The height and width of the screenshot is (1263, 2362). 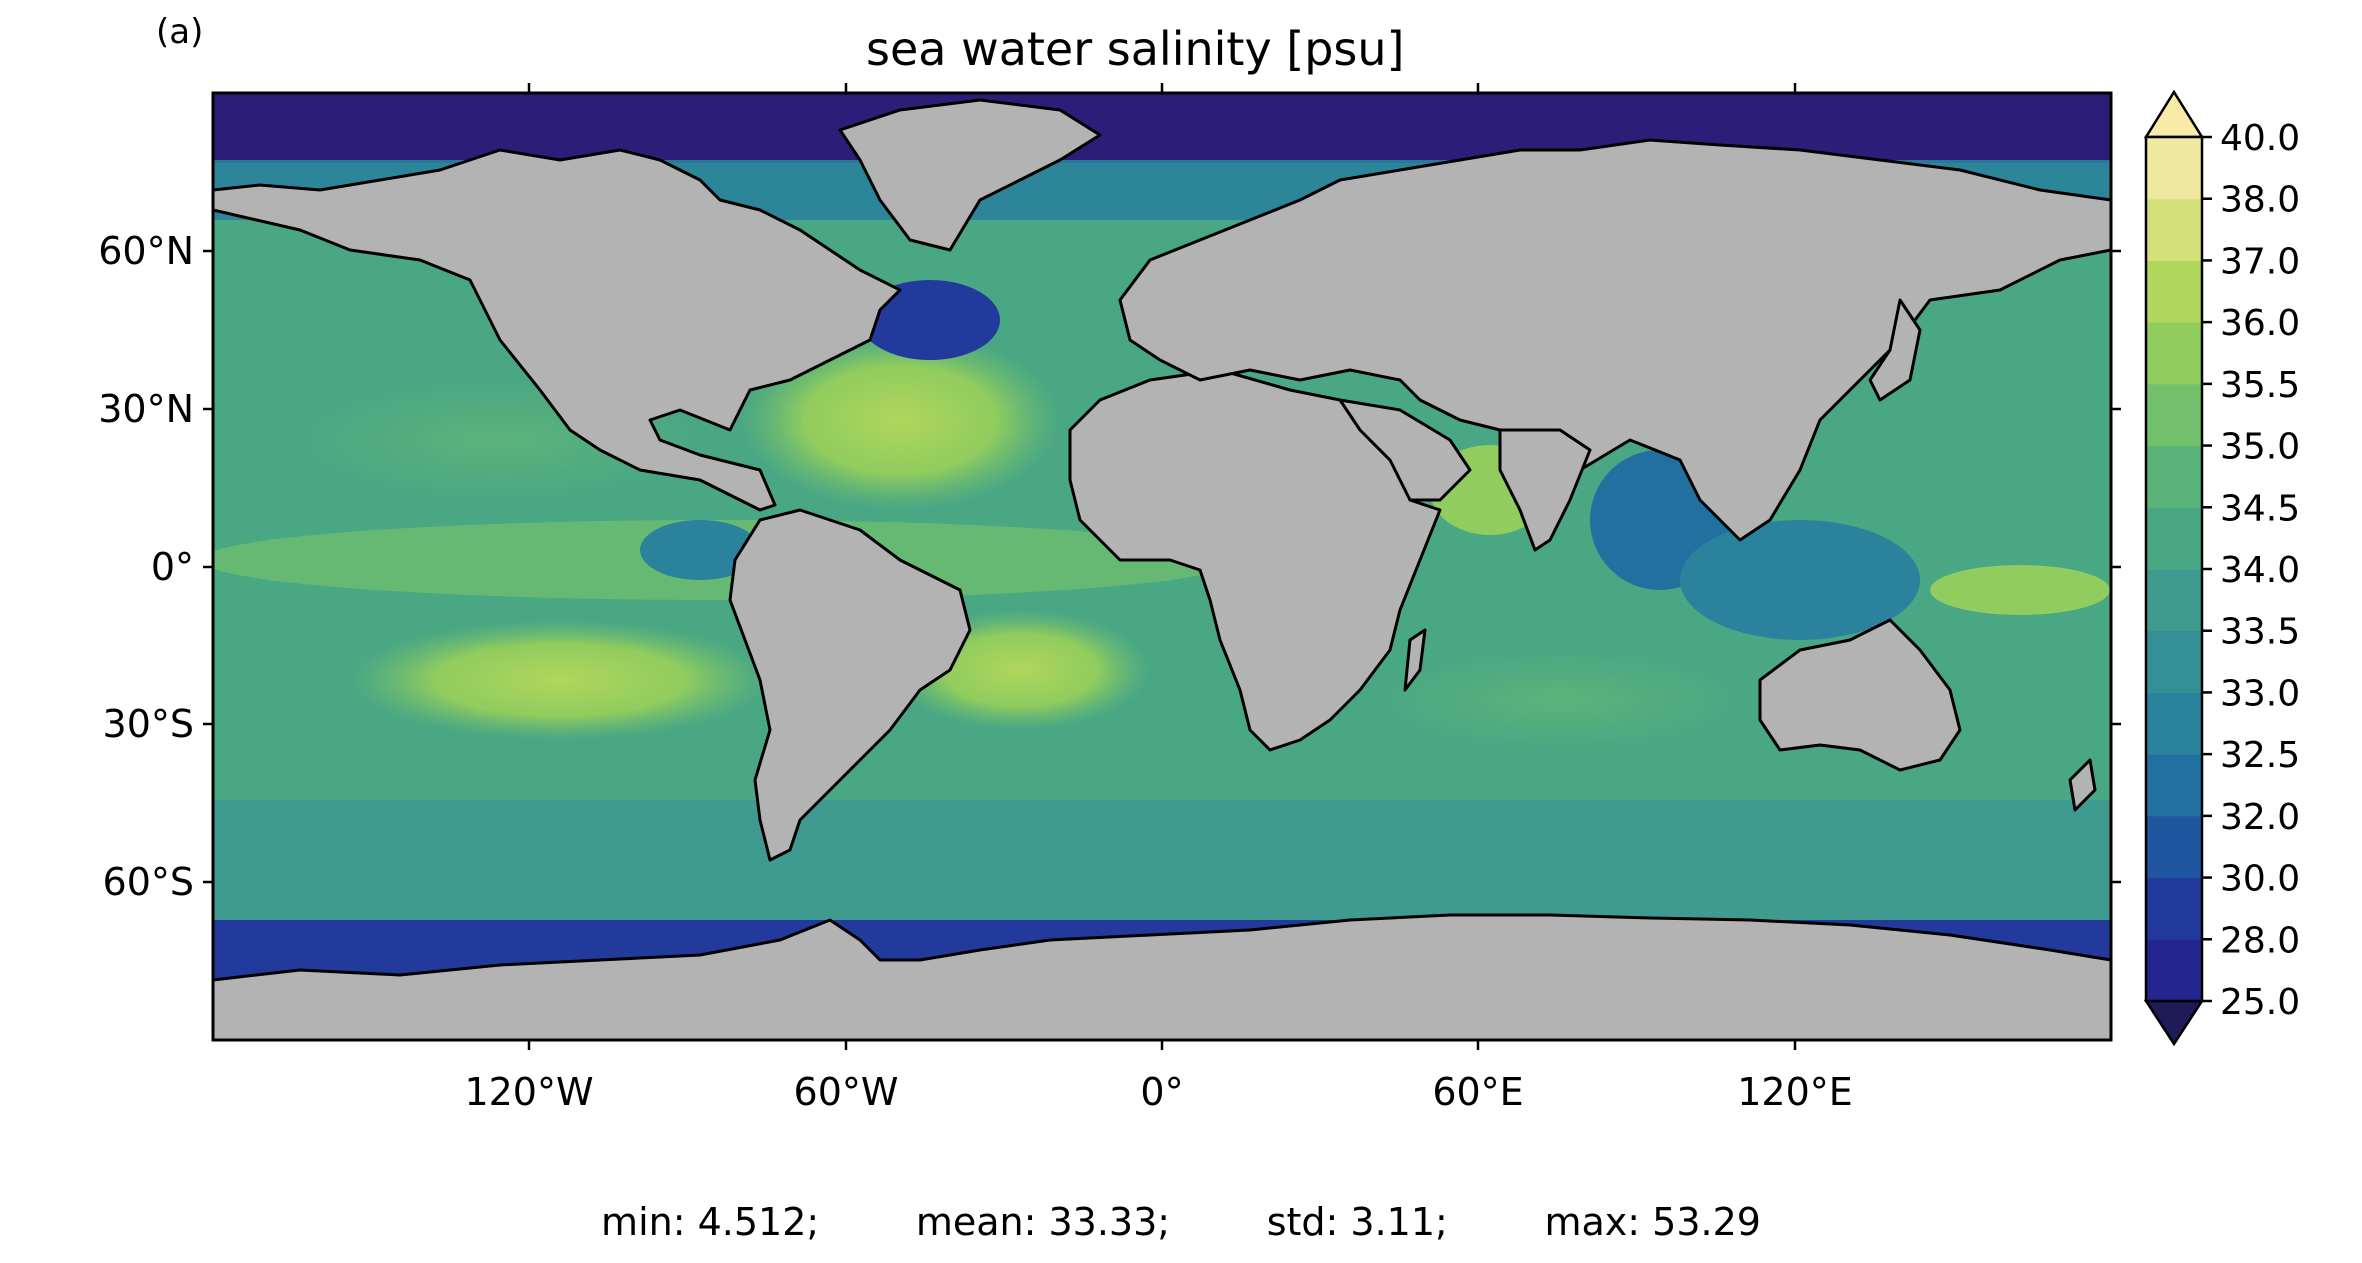 I want to click on south-pacific-high, so click(x=560, y=680).